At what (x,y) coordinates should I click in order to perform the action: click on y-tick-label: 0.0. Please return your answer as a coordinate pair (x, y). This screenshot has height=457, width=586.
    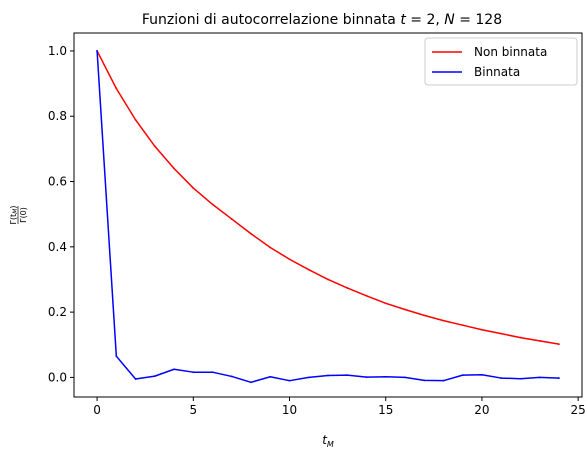
    Looking at the image, I should click on (57, 377).